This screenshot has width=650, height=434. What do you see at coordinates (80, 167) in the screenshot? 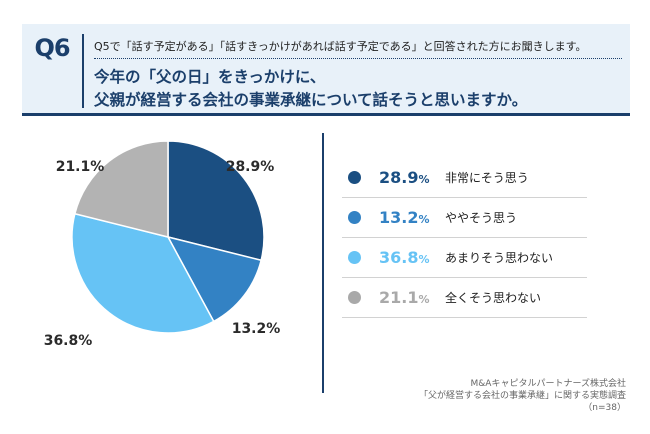
I see `pie-slice-label-4: 21.1%` at bounding box center [80, 167].